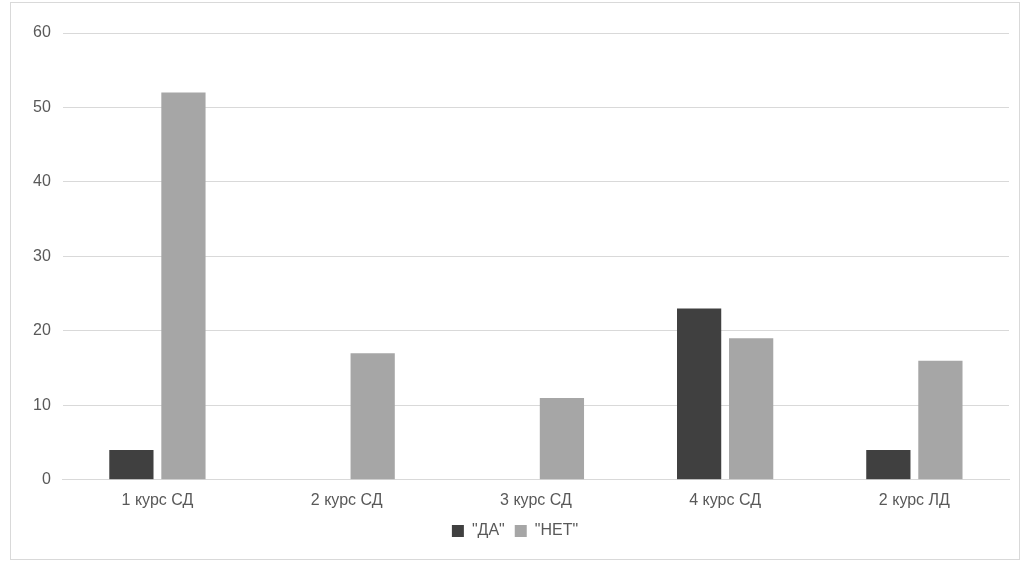 The width and height of the screenshot is (1030, 563). What do you see at coordinates (46, 479) in the screenshot?
I see `y-tick-label: 0` at bounding box center [46, 479].